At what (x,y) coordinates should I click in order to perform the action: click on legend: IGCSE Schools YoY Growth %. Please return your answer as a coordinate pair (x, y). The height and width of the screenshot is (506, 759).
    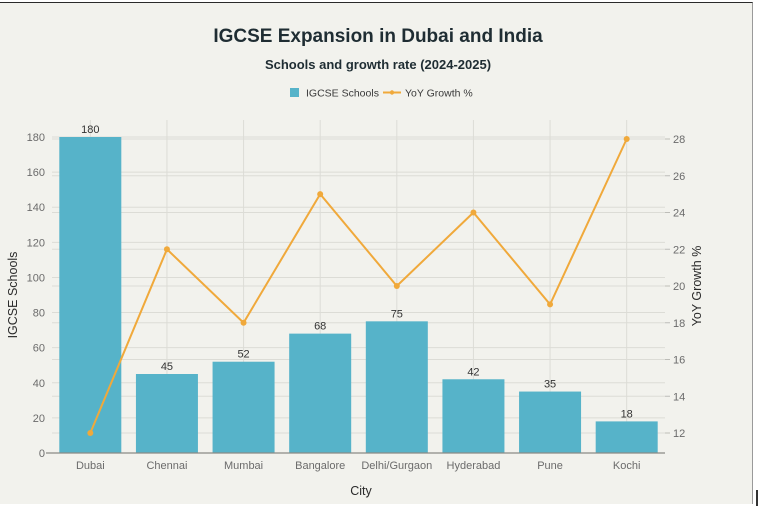
    Looking at the image, I should click on (381, 94).